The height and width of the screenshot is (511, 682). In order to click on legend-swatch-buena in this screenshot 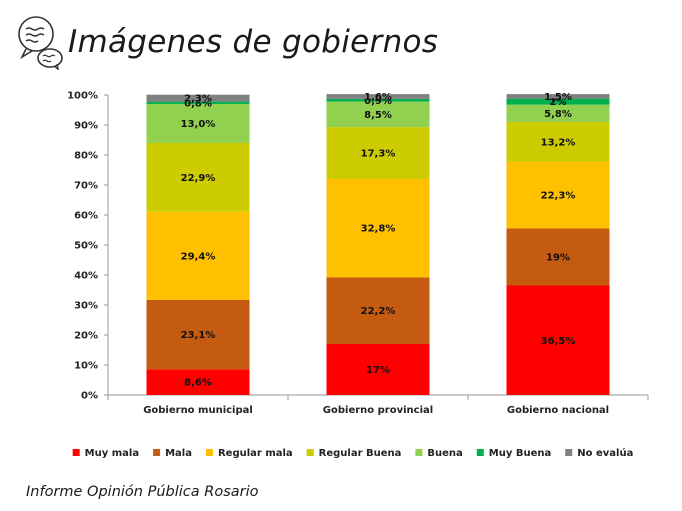, I will do `click(419, 452)`.